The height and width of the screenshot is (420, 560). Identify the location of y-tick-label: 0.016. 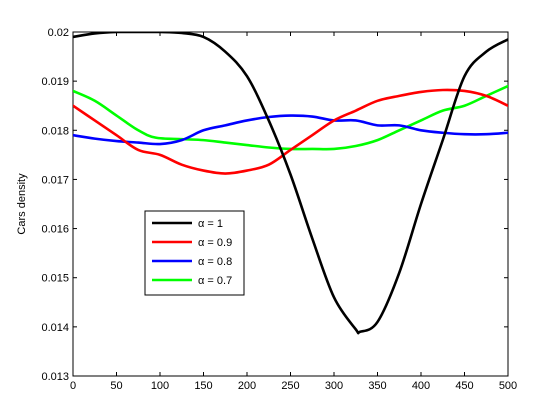
(55, 230).